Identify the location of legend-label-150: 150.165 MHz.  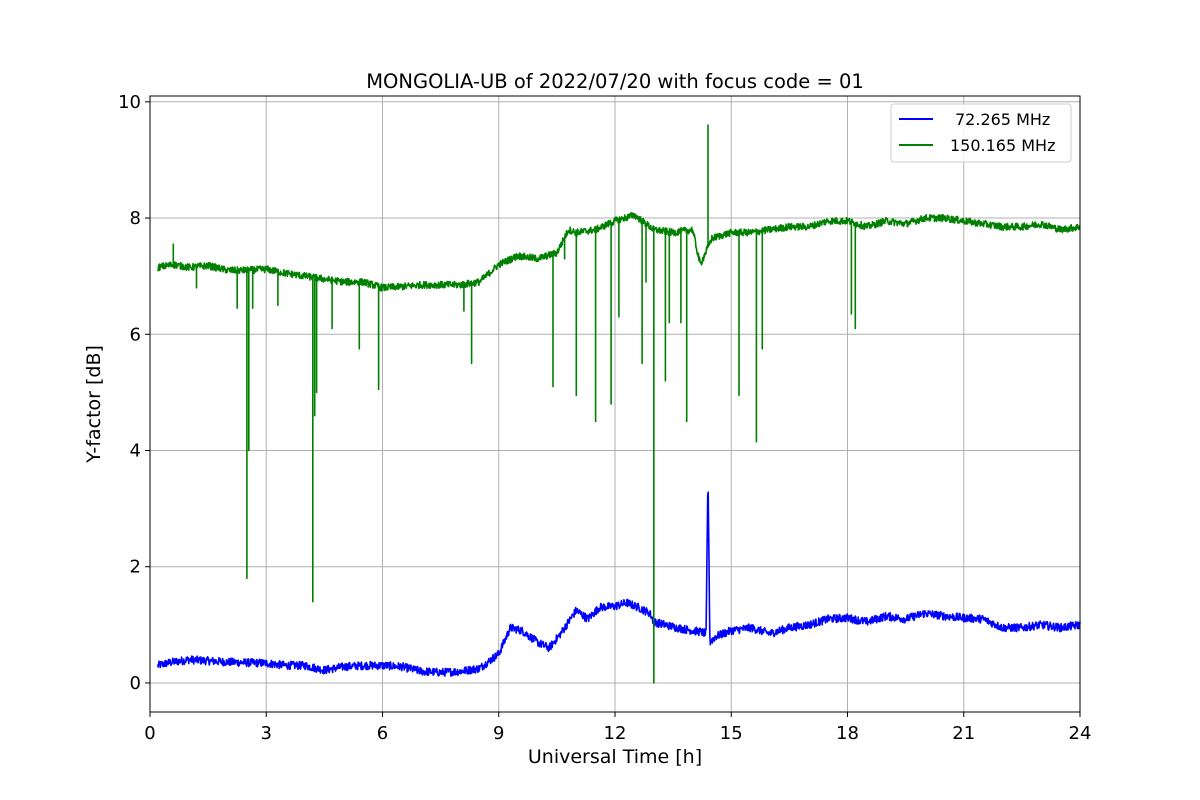
(1002, 145).